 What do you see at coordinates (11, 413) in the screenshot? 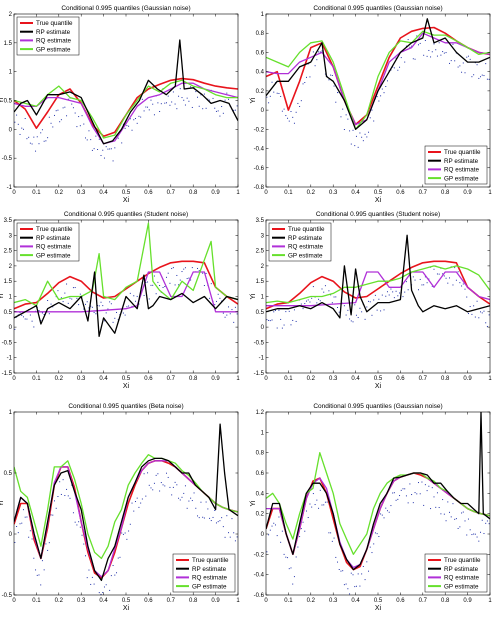
I see `y-tick-label: 1` at bounding box center [11, 413].